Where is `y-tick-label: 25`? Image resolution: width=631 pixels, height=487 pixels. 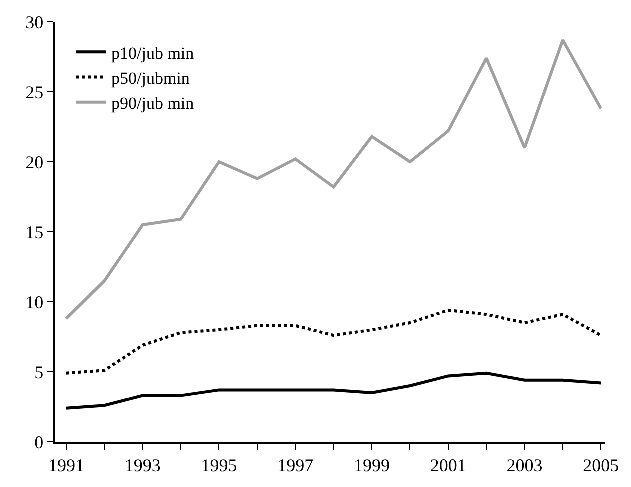 y-tick-label: 25 is located at coordinates (35, 92).